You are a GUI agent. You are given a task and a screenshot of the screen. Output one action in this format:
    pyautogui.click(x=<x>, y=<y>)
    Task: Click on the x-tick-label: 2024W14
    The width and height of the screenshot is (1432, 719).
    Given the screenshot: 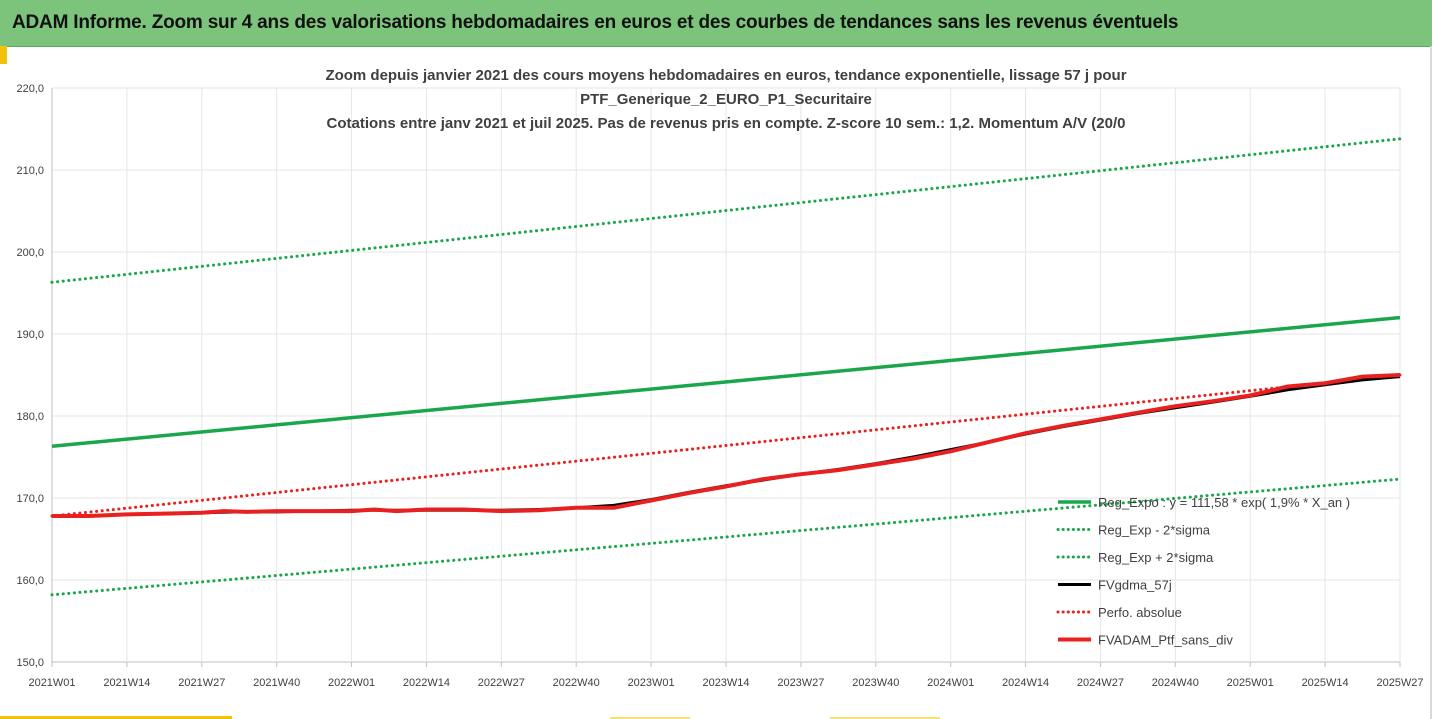 What is the action you would take?
    pyautogui.click(x=1025, y=683)
    